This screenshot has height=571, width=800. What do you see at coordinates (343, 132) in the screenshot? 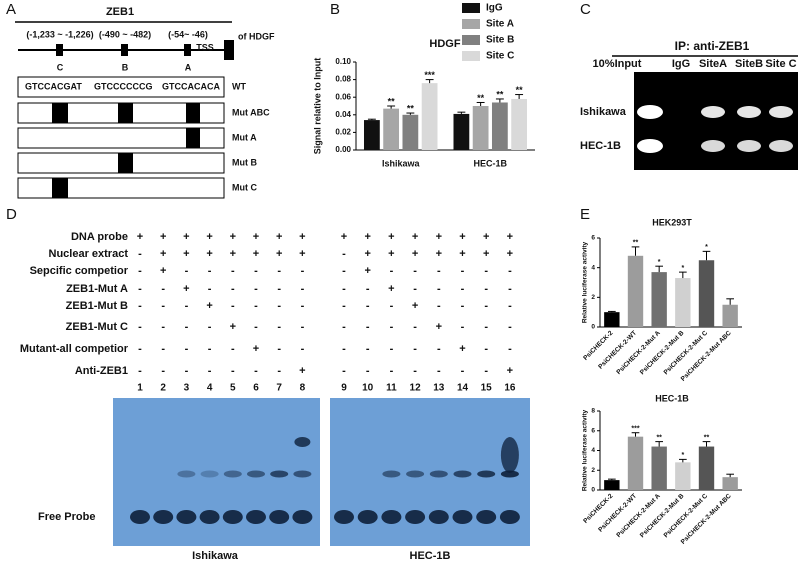
I see `y-tick-label: 0.02` at bounding box center [343, 132].